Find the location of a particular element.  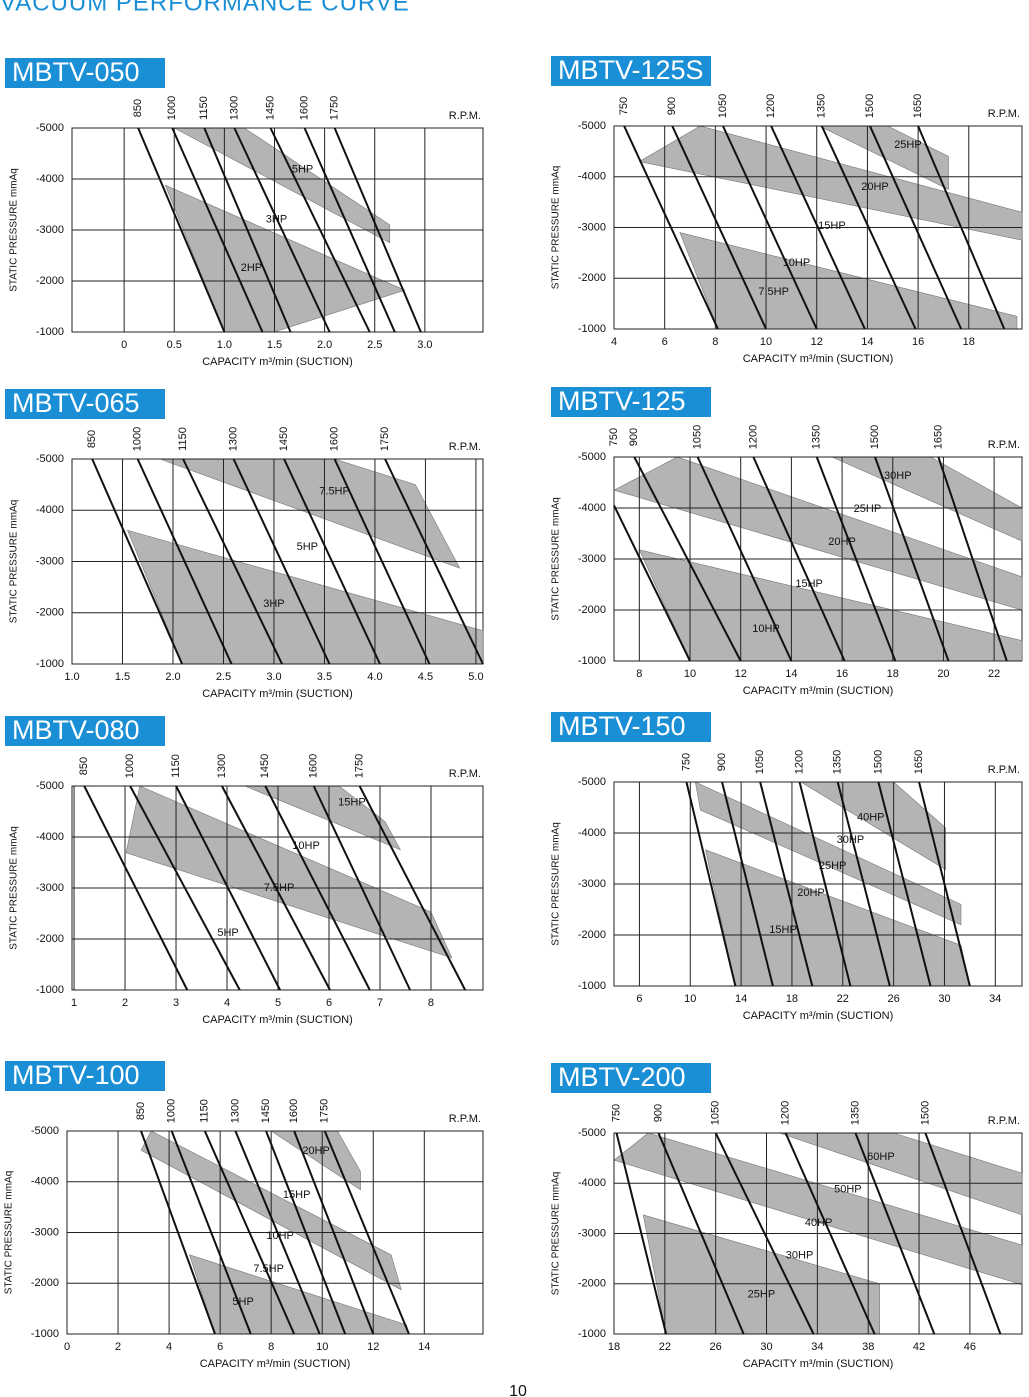

hp-label: 5HP is located at coordinates (227, 933).